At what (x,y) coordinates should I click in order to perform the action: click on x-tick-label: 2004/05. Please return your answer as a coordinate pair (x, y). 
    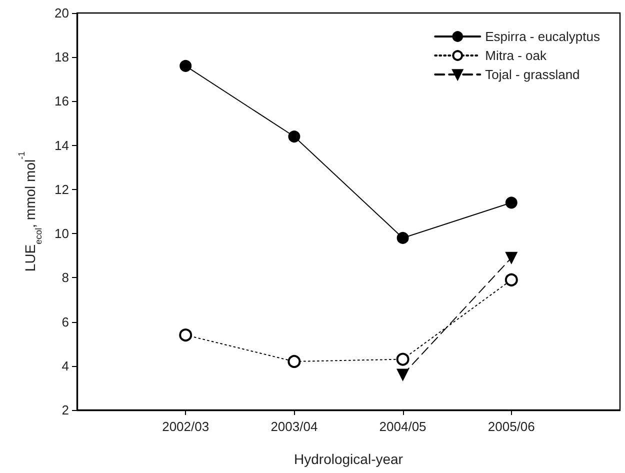
    Looking at the image, I should click on (402, 426).